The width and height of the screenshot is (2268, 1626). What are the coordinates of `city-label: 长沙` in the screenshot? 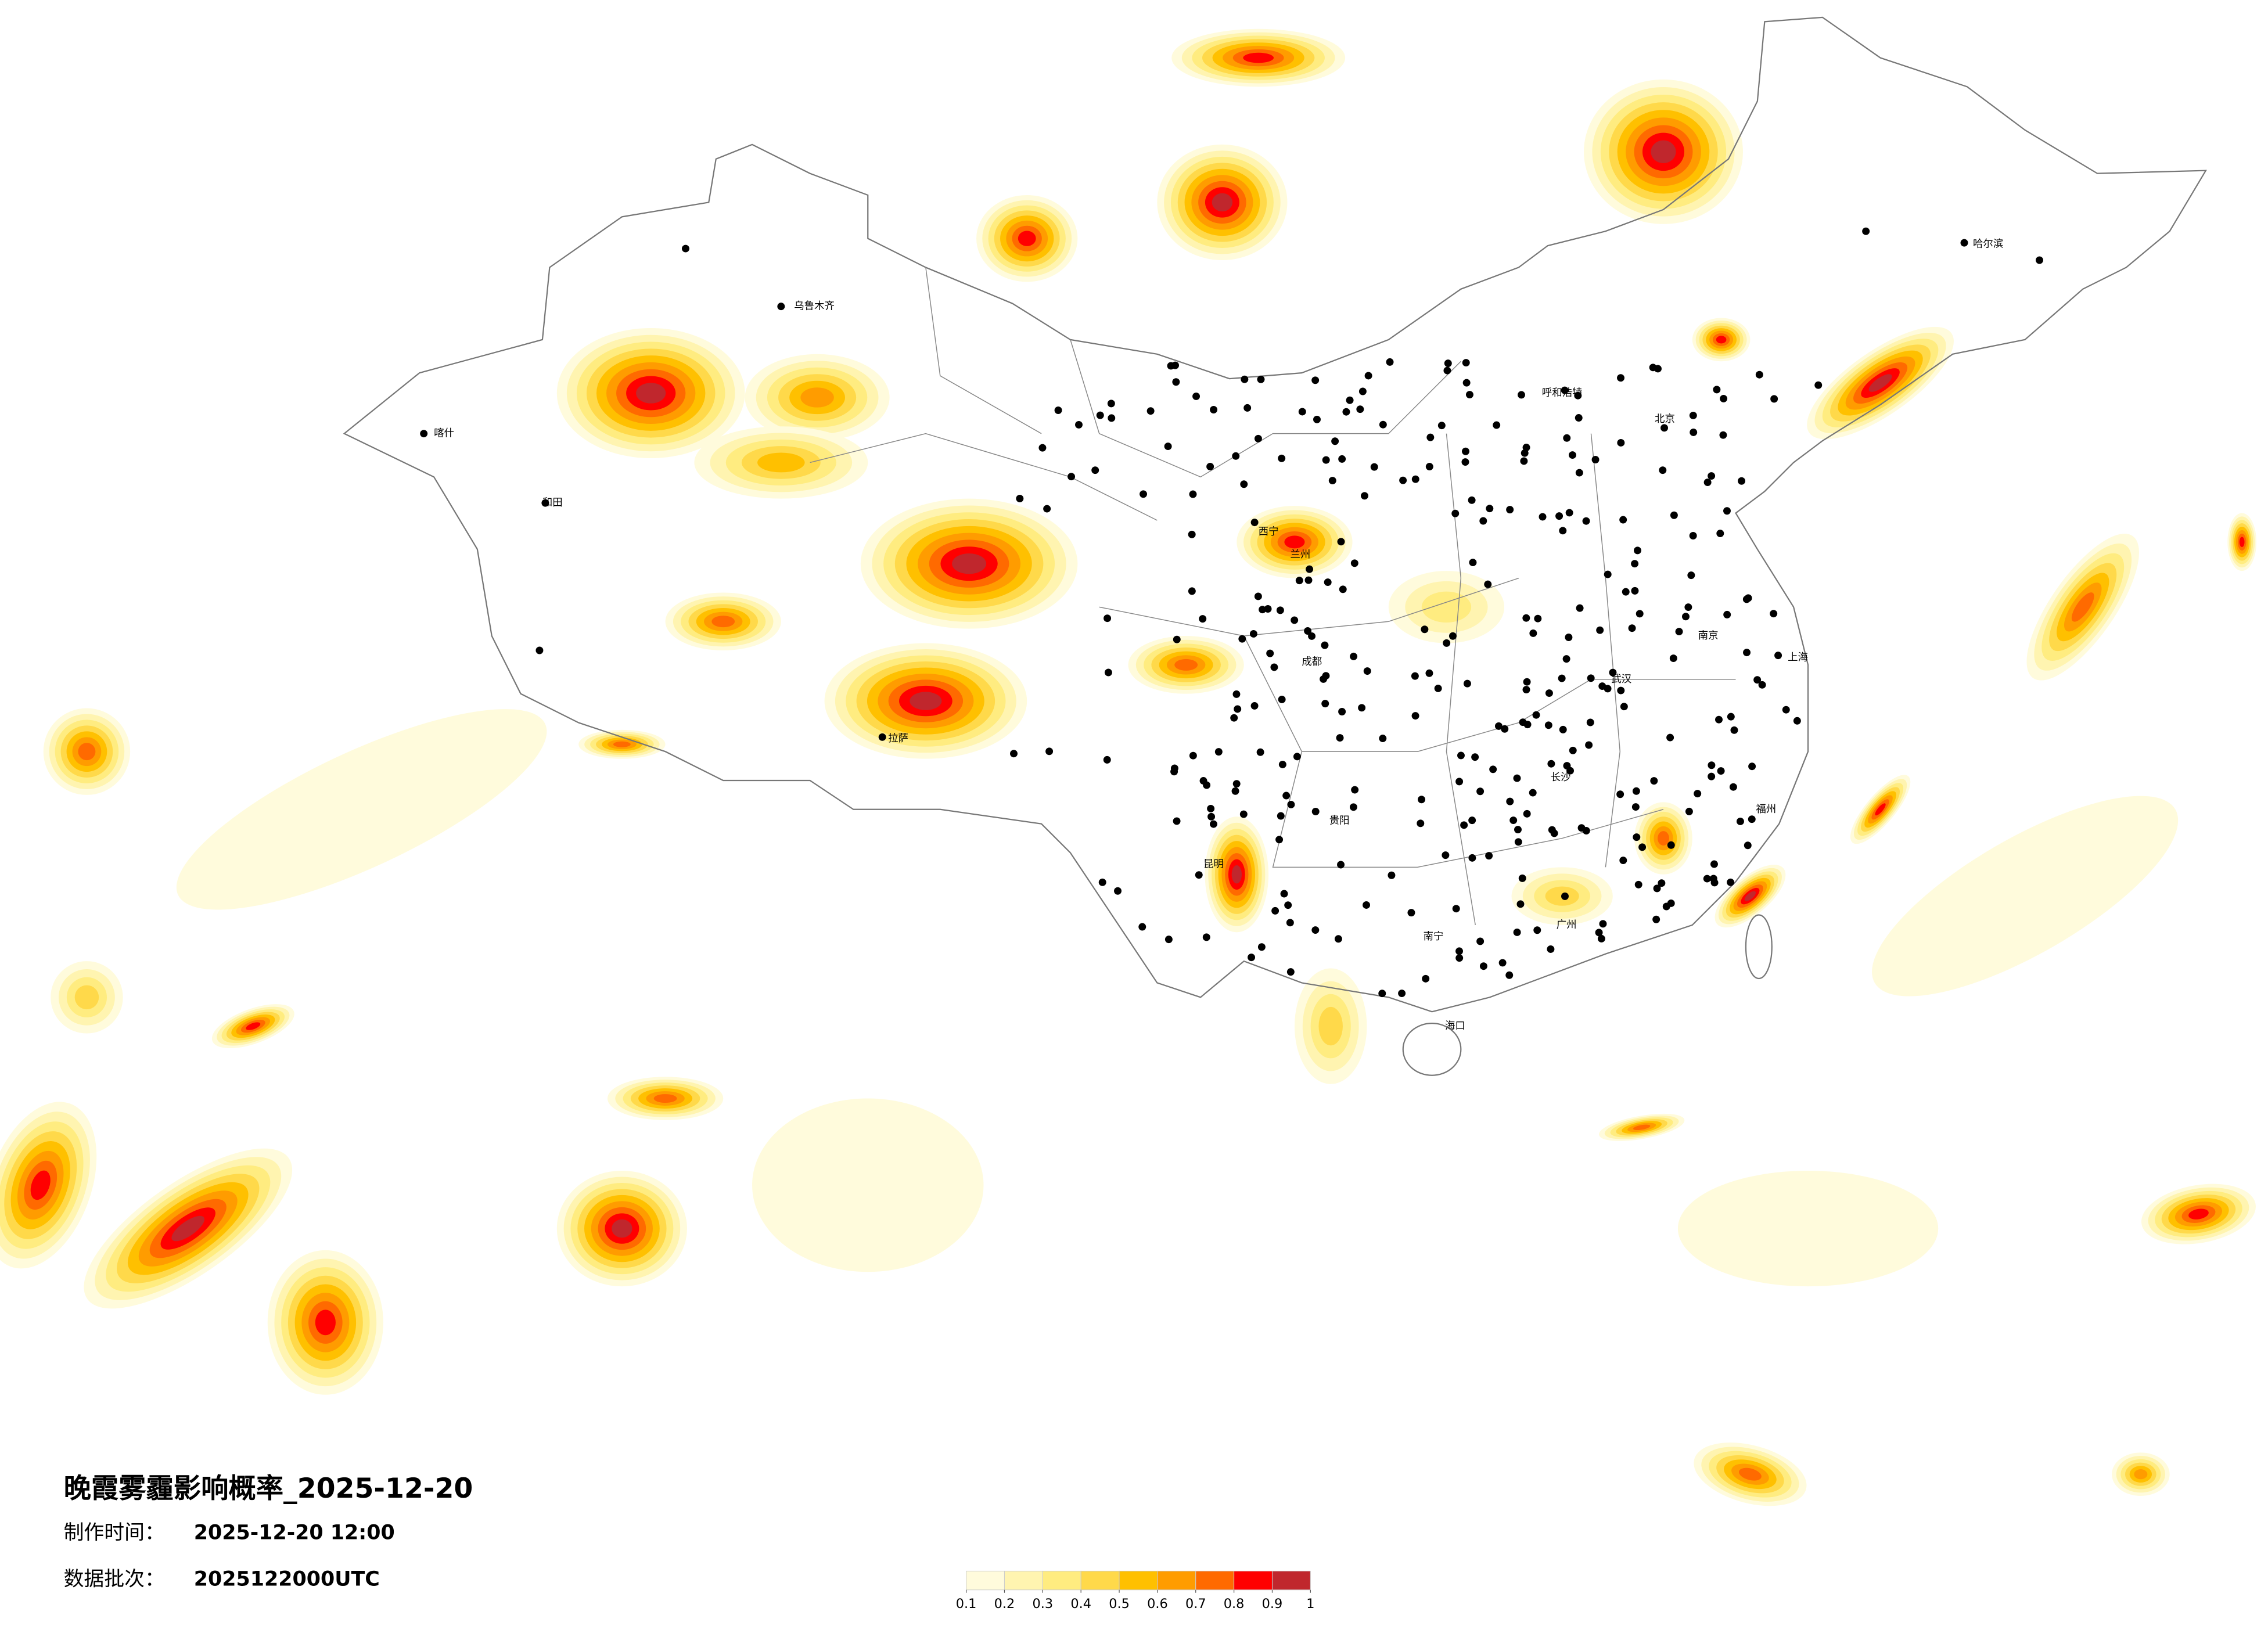 It's located at (1561, 778).